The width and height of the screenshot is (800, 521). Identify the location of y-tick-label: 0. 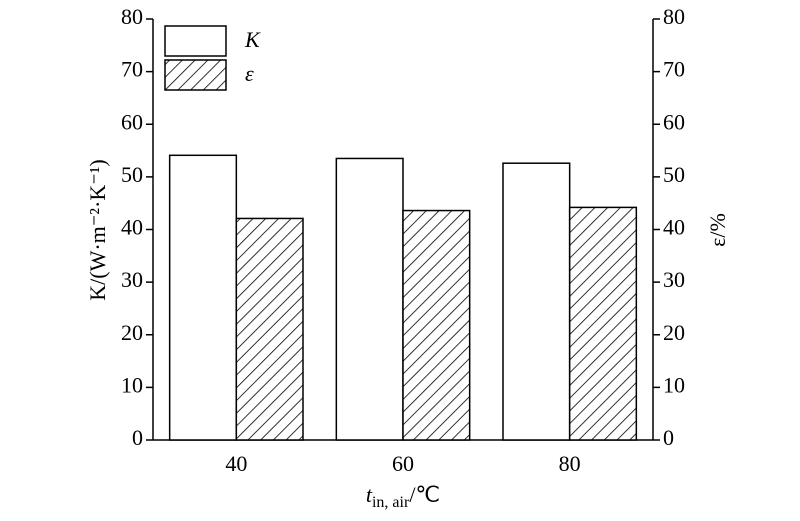
(137, 437).